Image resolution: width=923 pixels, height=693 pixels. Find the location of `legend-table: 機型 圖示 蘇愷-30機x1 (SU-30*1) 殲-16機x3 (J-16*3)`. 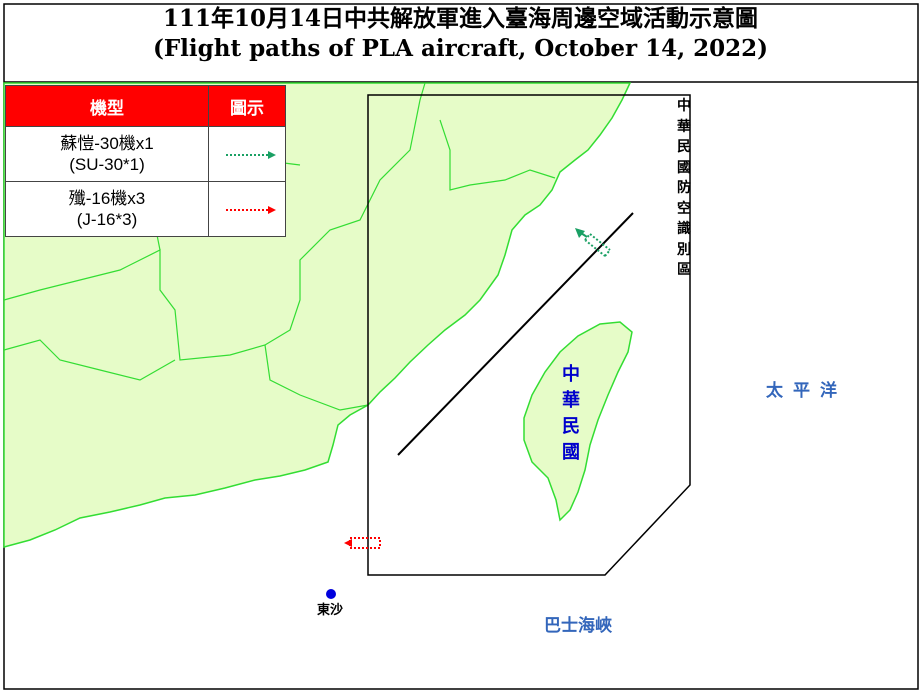

legend-table: 機型 圖示 蘇愷-30機x1 (SU-30*1) 殲-16機x3 (J-16*3) is located at coordinates (145, 161).